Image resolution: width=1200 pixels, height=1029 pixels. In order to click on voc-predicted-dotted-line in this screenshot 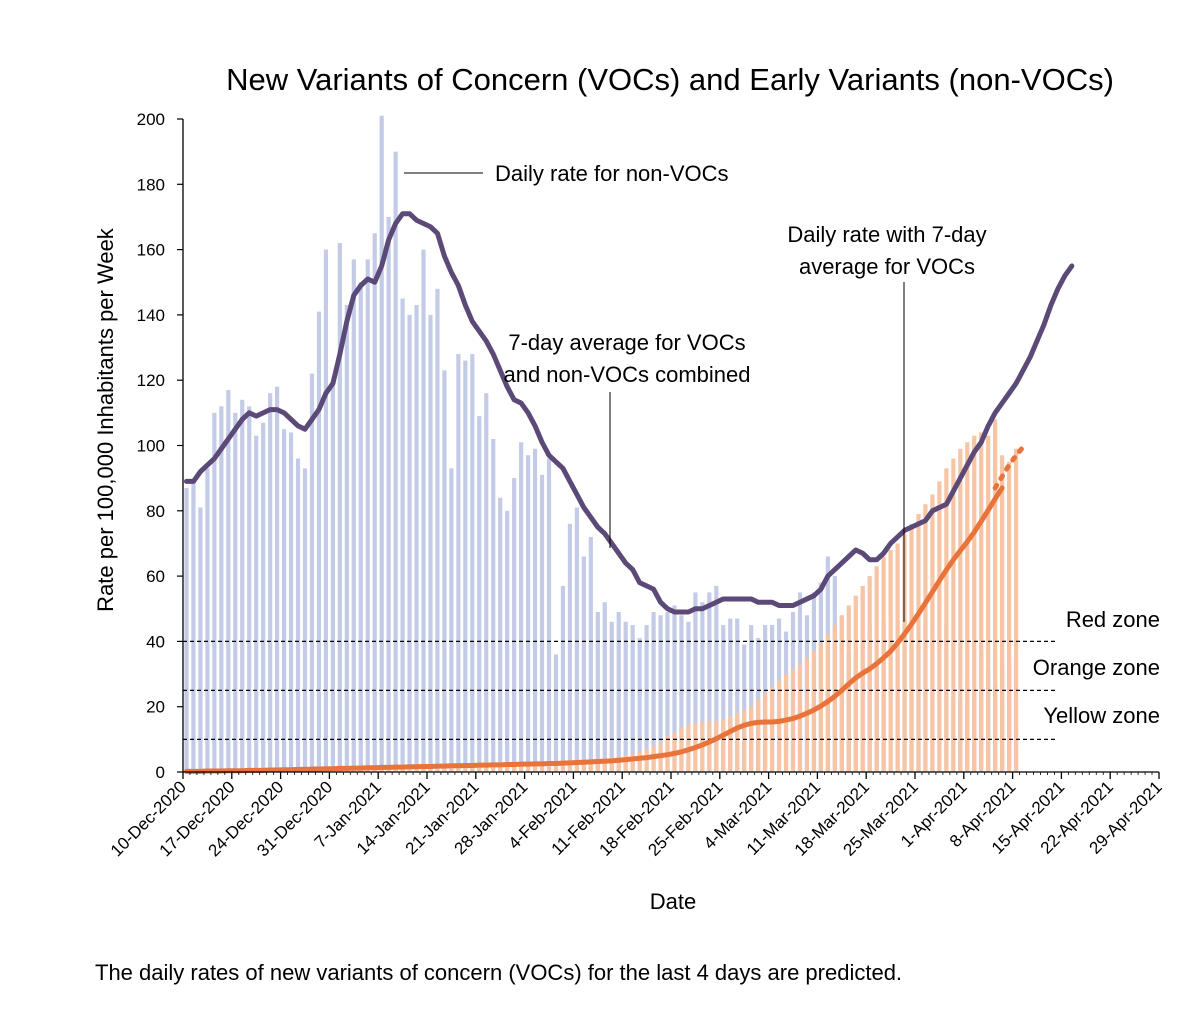, I will do `click(1009, 467)`.